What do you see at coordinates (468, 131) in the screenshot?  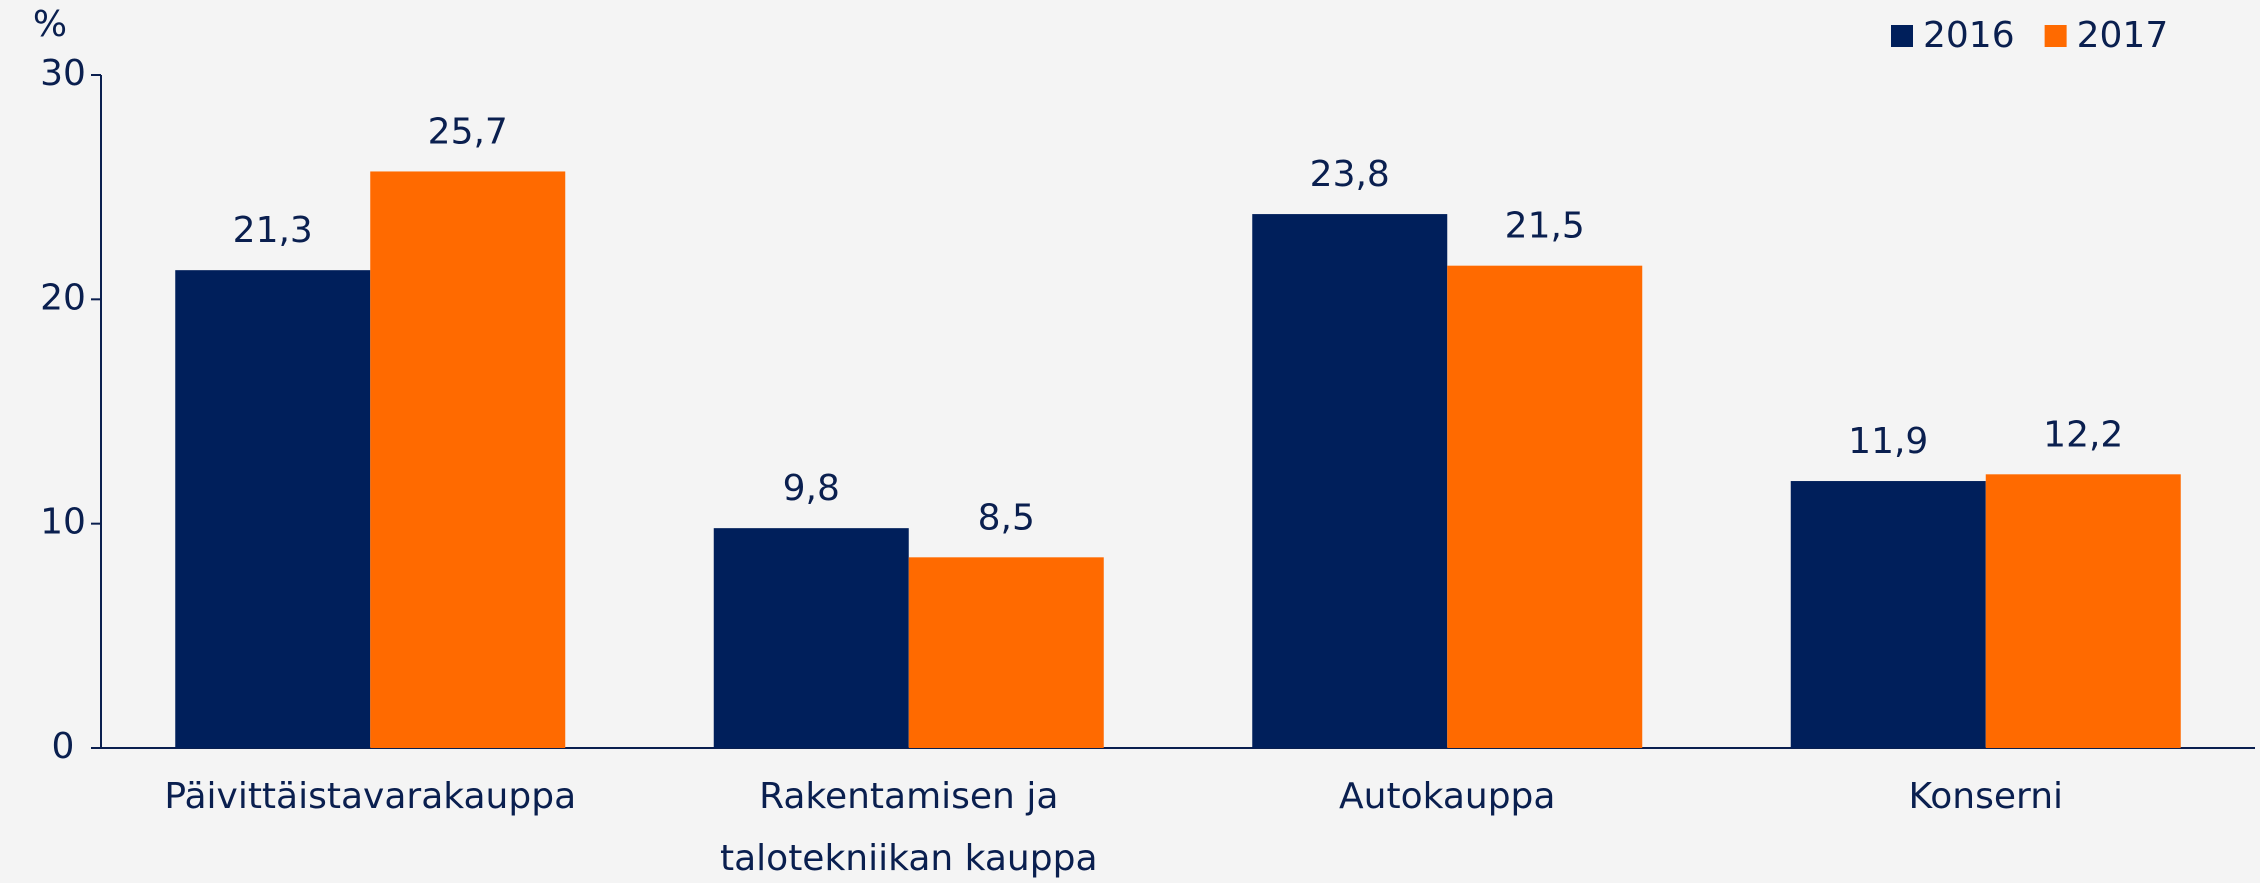 I see `data-label: 25,7` at bounding box center [468, 131].